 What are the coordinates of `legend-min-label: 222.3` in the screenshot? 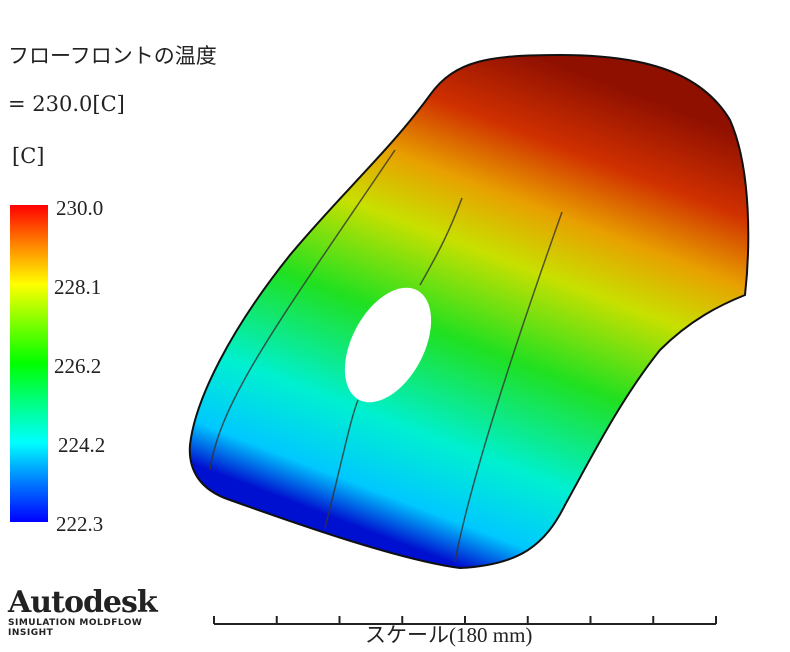 It's located at (80, 524).